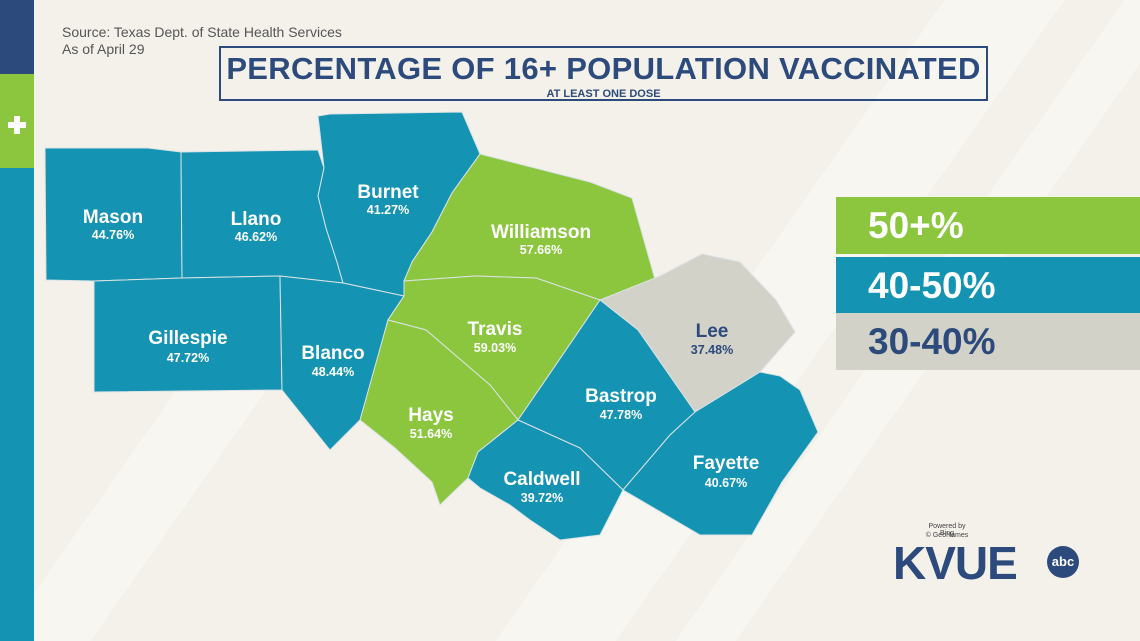 Image resolution: width=1140 pixels, height=641 pixels. Describe the element at coordinates (947, 530) in the screenshot. I see `credit-line: Powered by Bing` at that location.